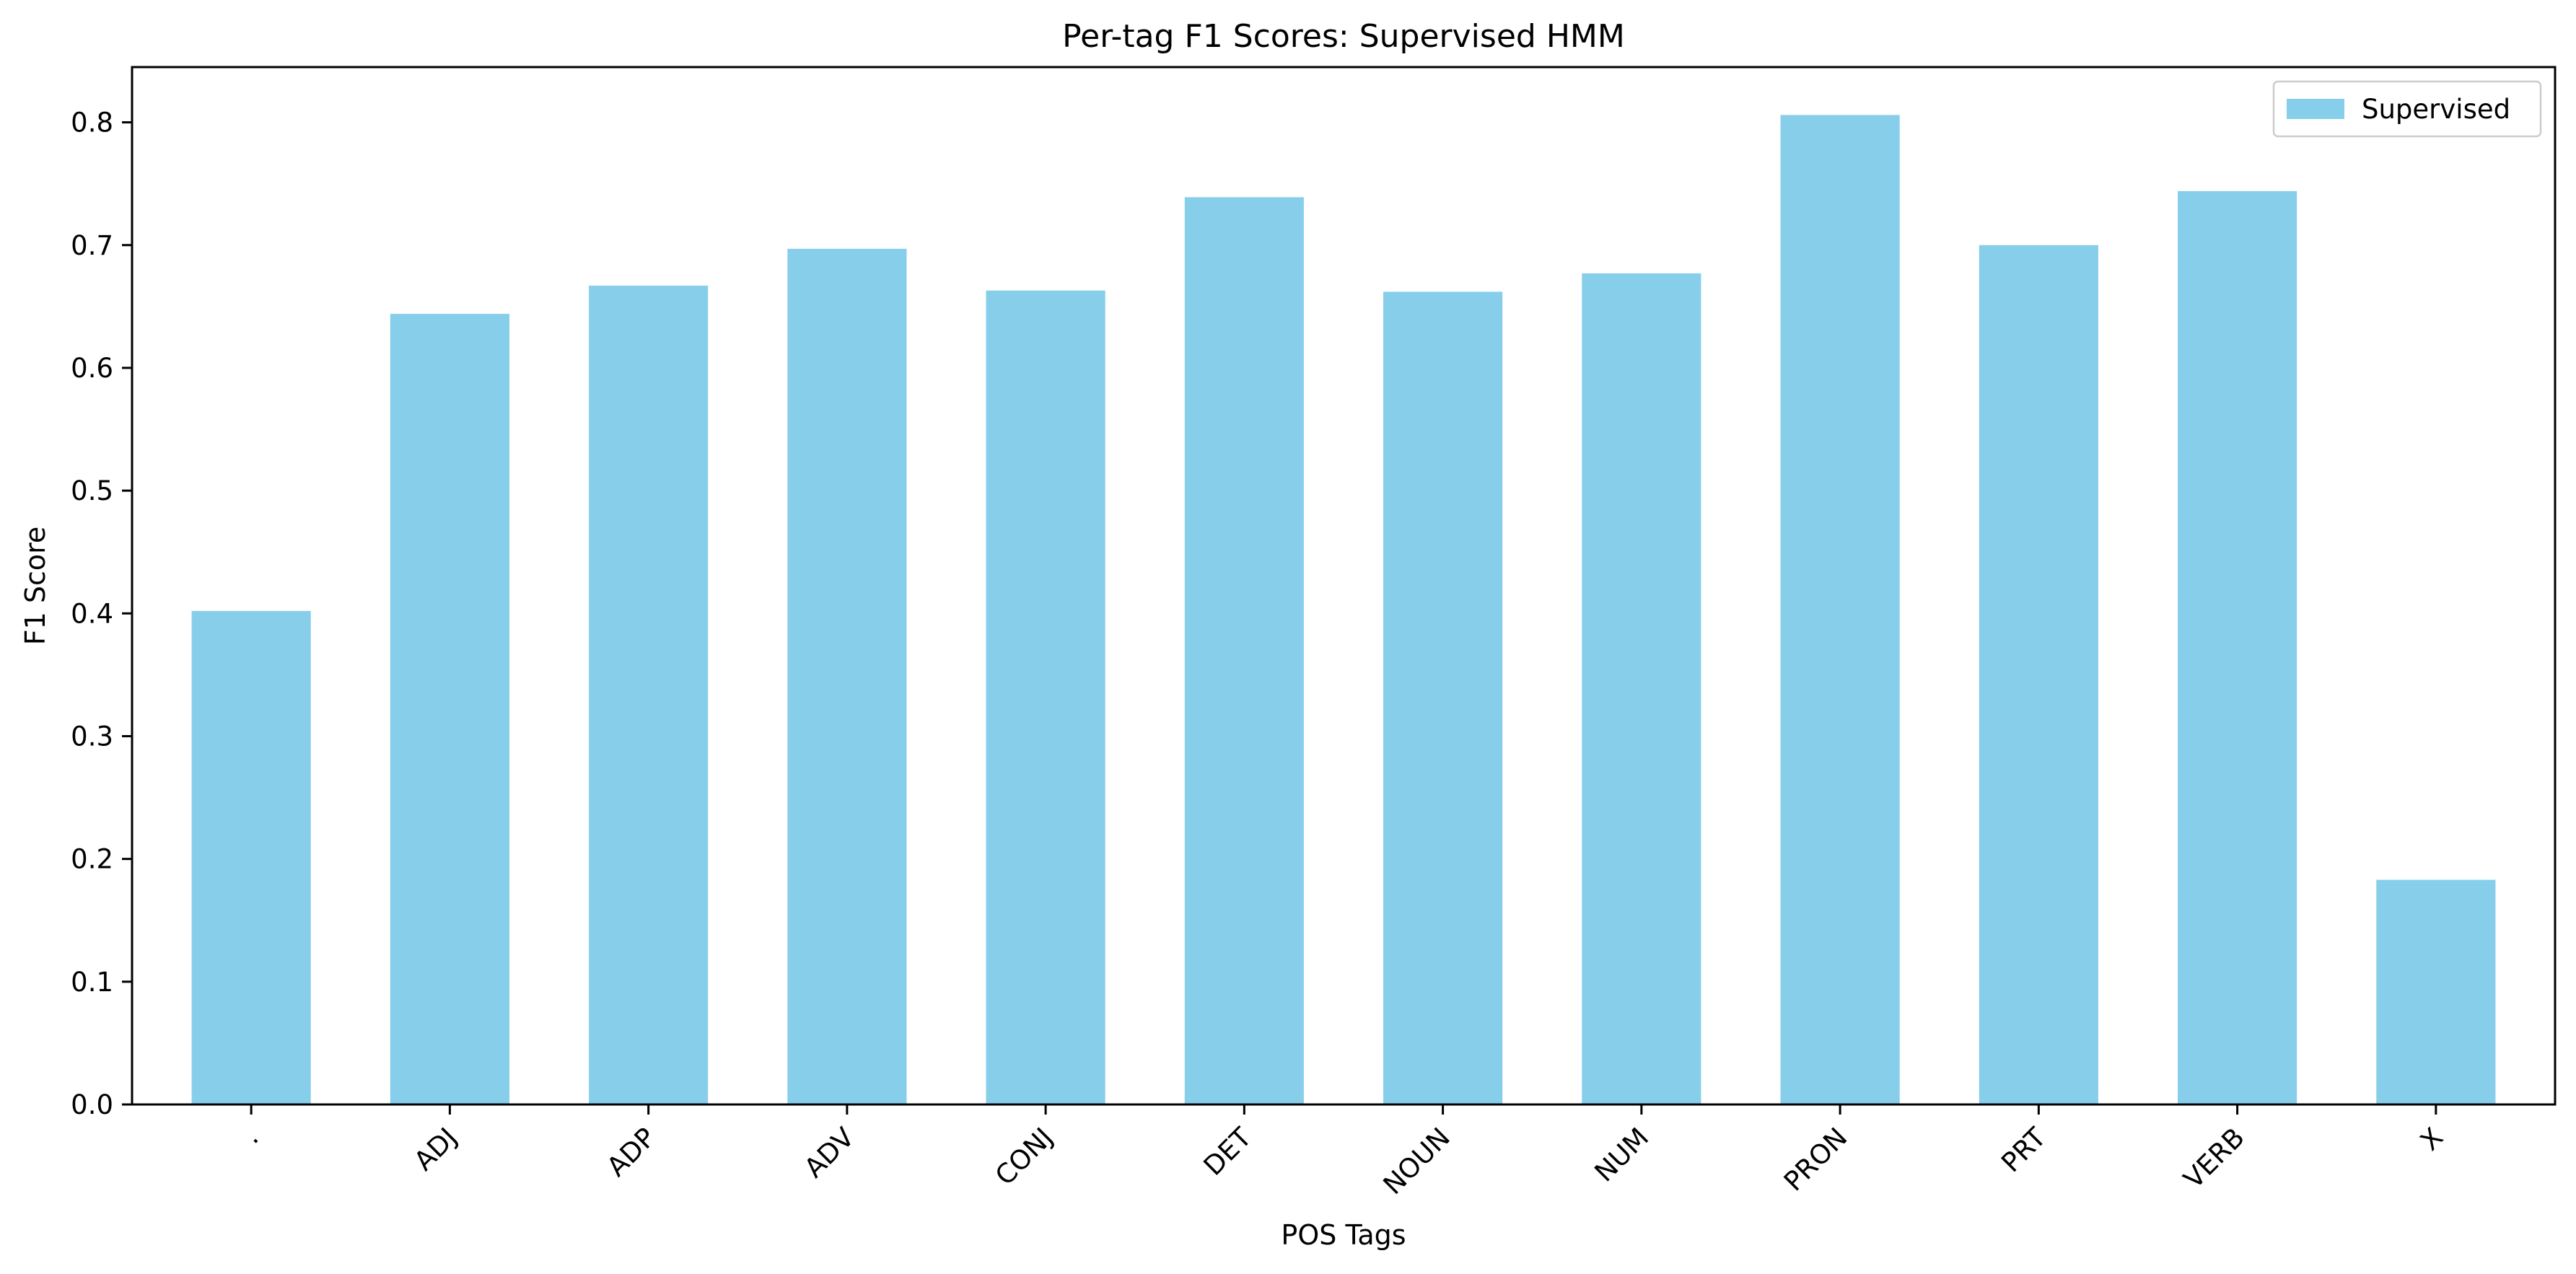 This screenshot has width=2576, height=1274. Describe the element at coordinates (2436, 991) in the screenshot. I see `bar-X` at that location.